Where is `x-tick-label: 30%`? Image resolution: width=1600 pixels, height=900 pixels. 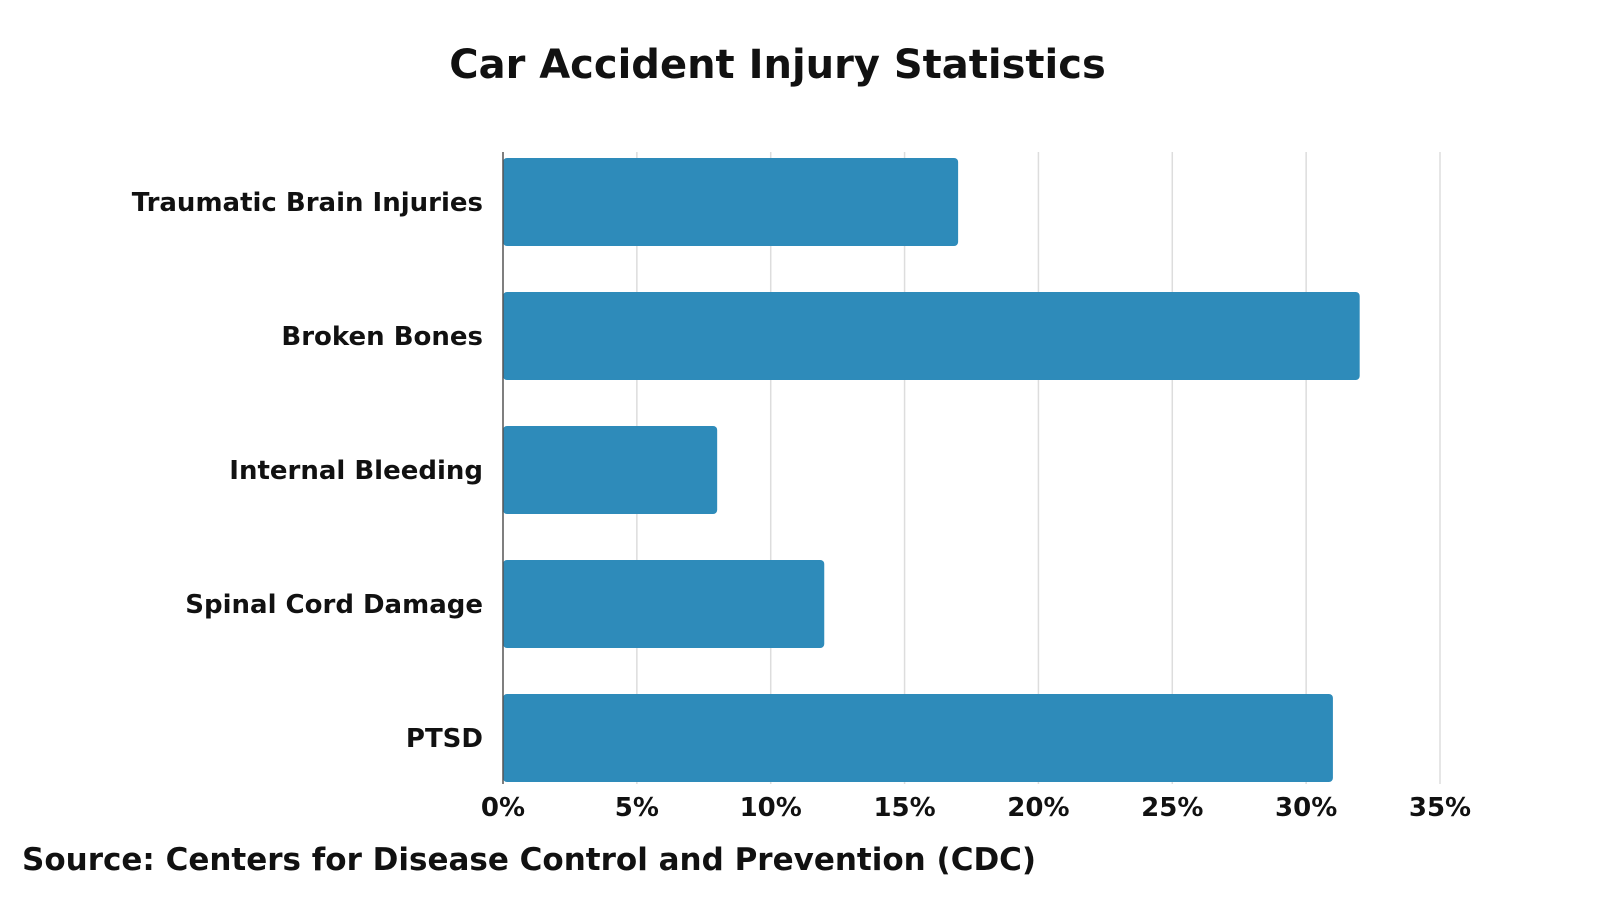 x-tick-label: 30% is located at coordinates (1306, 808).